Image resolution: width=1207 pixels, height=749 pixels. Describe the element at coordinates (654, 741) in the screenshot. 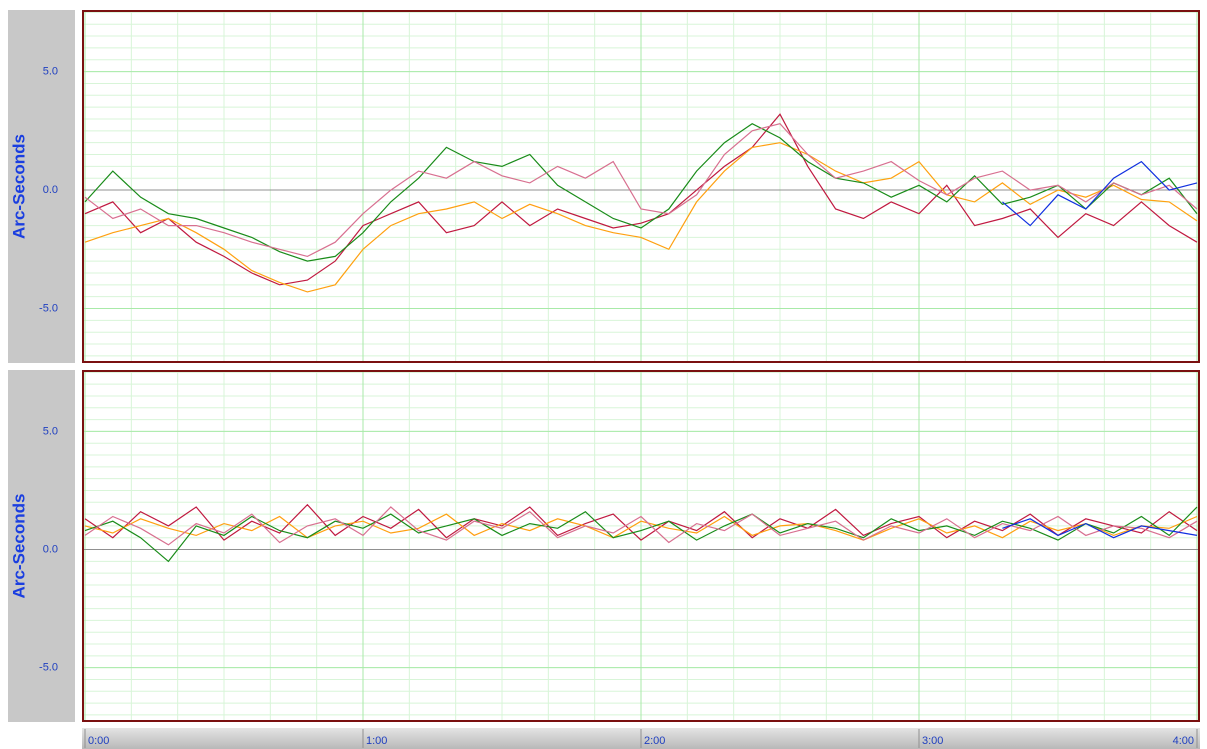

I see `x-tick-label: 2:00` at that location.